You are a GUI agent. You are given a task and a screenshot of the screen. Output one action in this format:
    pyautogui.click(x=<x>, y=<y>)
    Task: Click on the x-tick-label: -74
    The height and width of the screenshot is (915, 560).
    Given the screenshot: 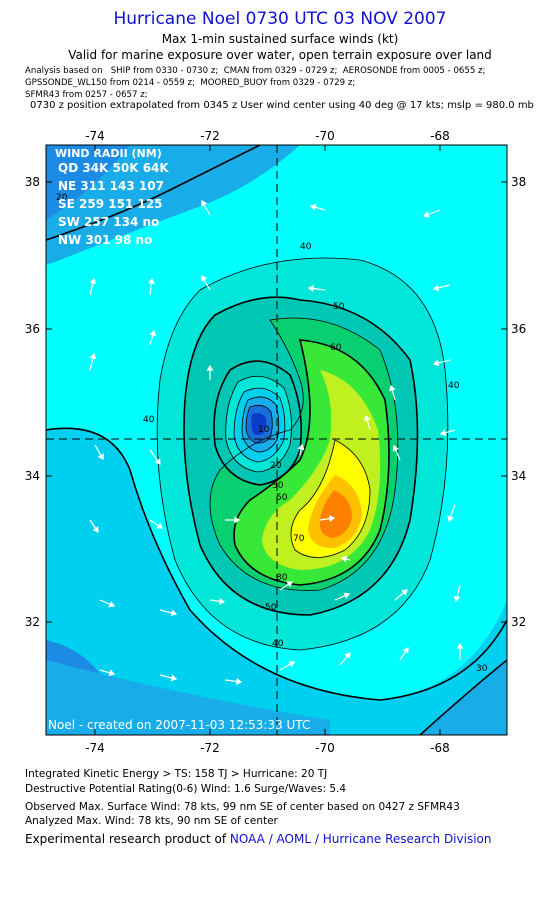 What is the action you would take?
    pyautogui.click(x=95, y=136)
    